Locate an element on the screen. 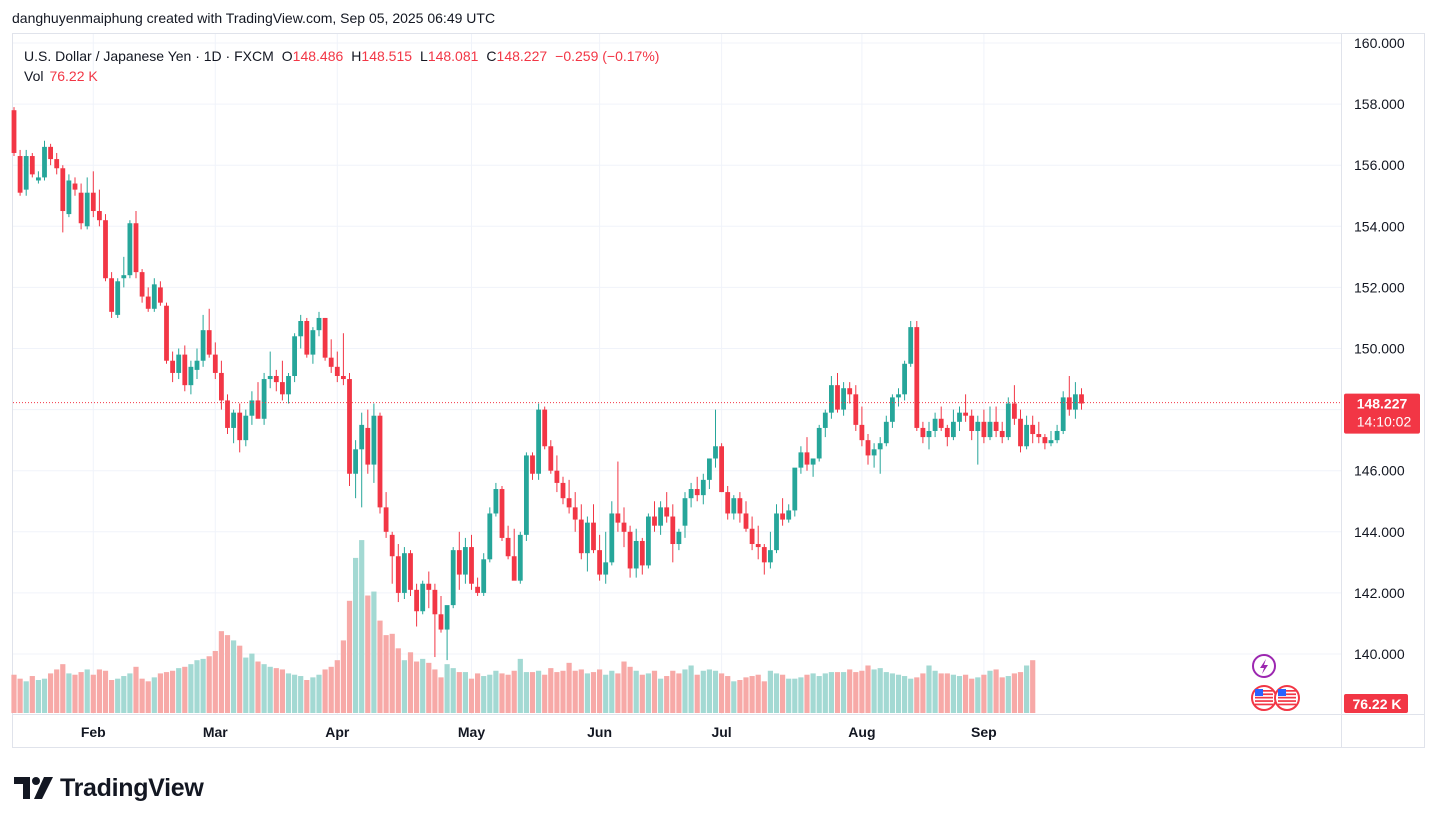 This screenshot has width=1438, height=824. open-value: 148.486 is located at coordinates (318, 56).